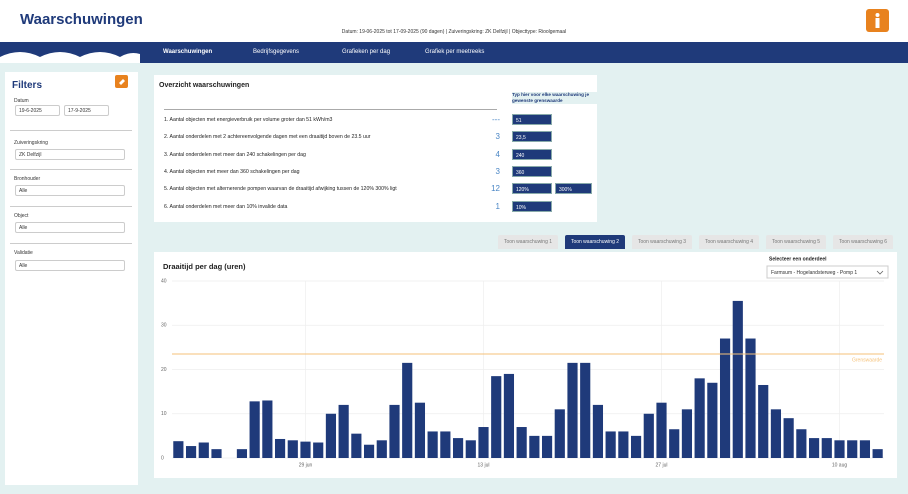 Image resolution: width=908 pixels, height=494 pixels. Describe the element at coordinates (164, 414) in the screenshot. I see `y-tick-label: 10` at that location.